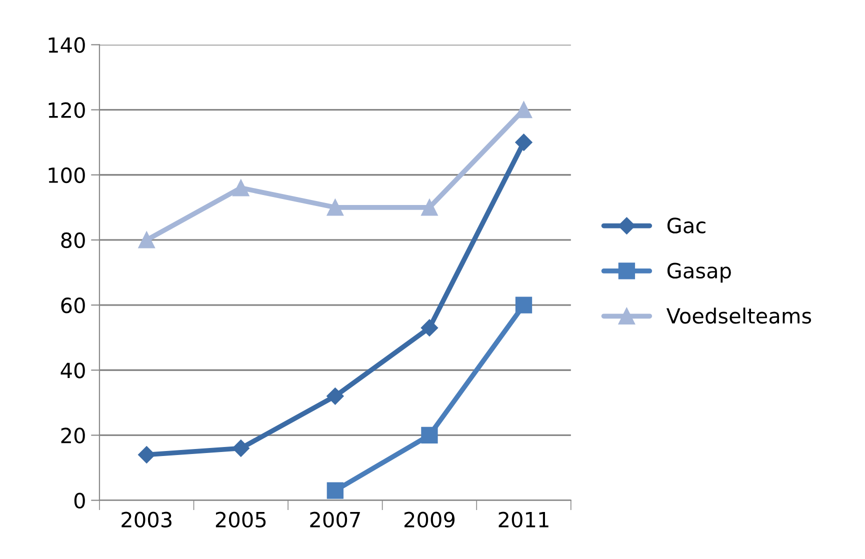  Describe the element at coordinates (523, 520) in the screenshot. I see `x-tick-label: 2011` at that location.